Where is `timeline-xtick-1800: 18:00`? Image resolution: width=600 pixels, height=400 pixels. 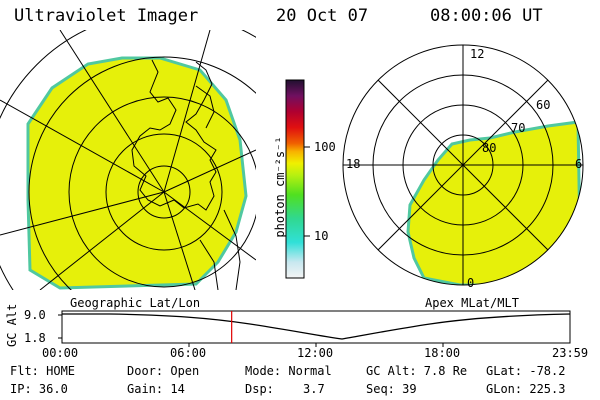 timeline-xtick-1800: 18:00 is located at coordinates (442, 353).